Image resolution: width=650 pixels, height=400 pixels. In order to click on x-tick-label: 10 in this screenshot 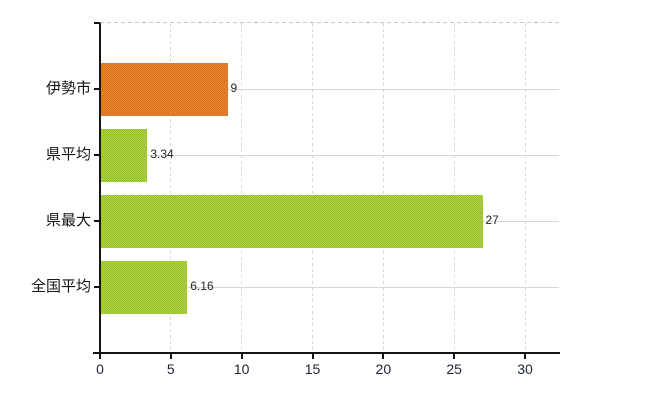, I will do `click(241, 369)`.